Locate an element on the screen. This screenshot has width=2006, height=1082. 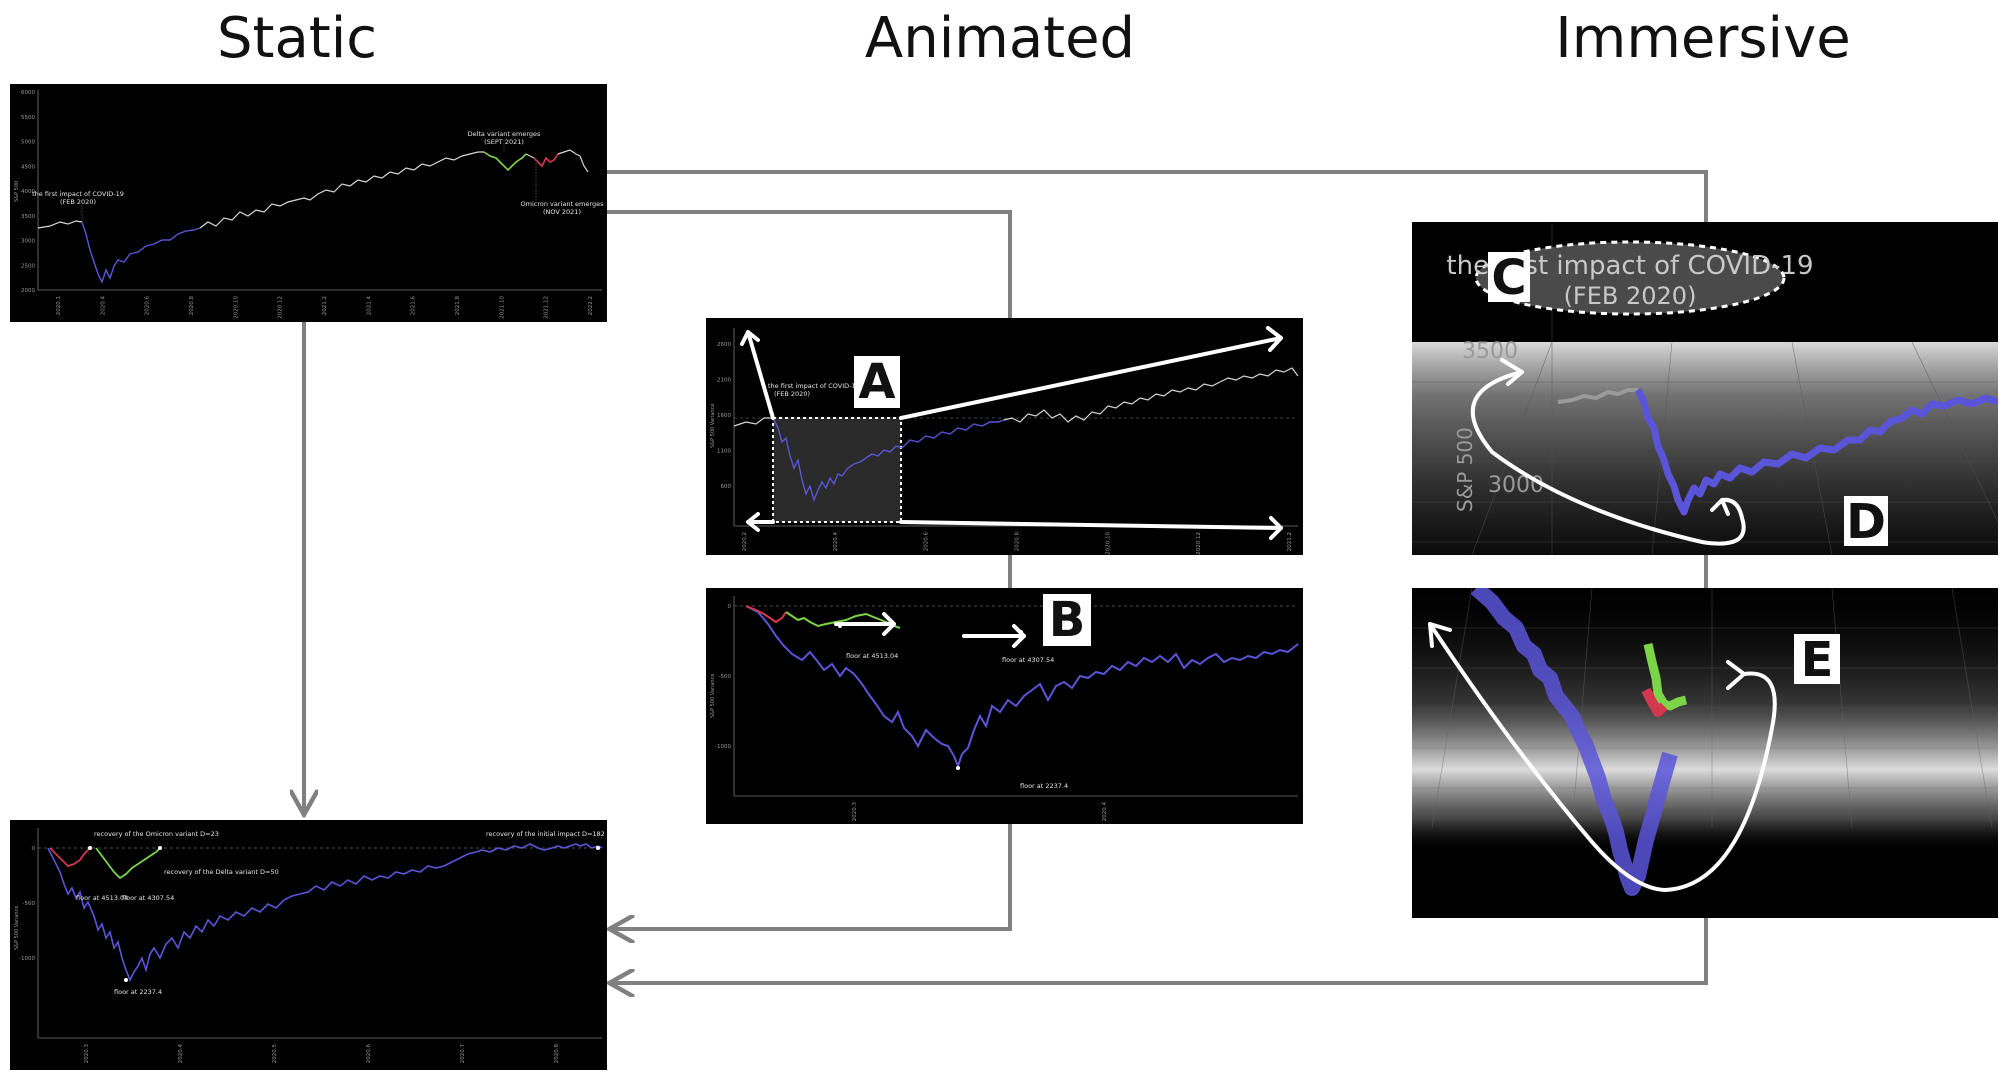
connector-immersive-to-bottom is located at coordinates (1160, 950).